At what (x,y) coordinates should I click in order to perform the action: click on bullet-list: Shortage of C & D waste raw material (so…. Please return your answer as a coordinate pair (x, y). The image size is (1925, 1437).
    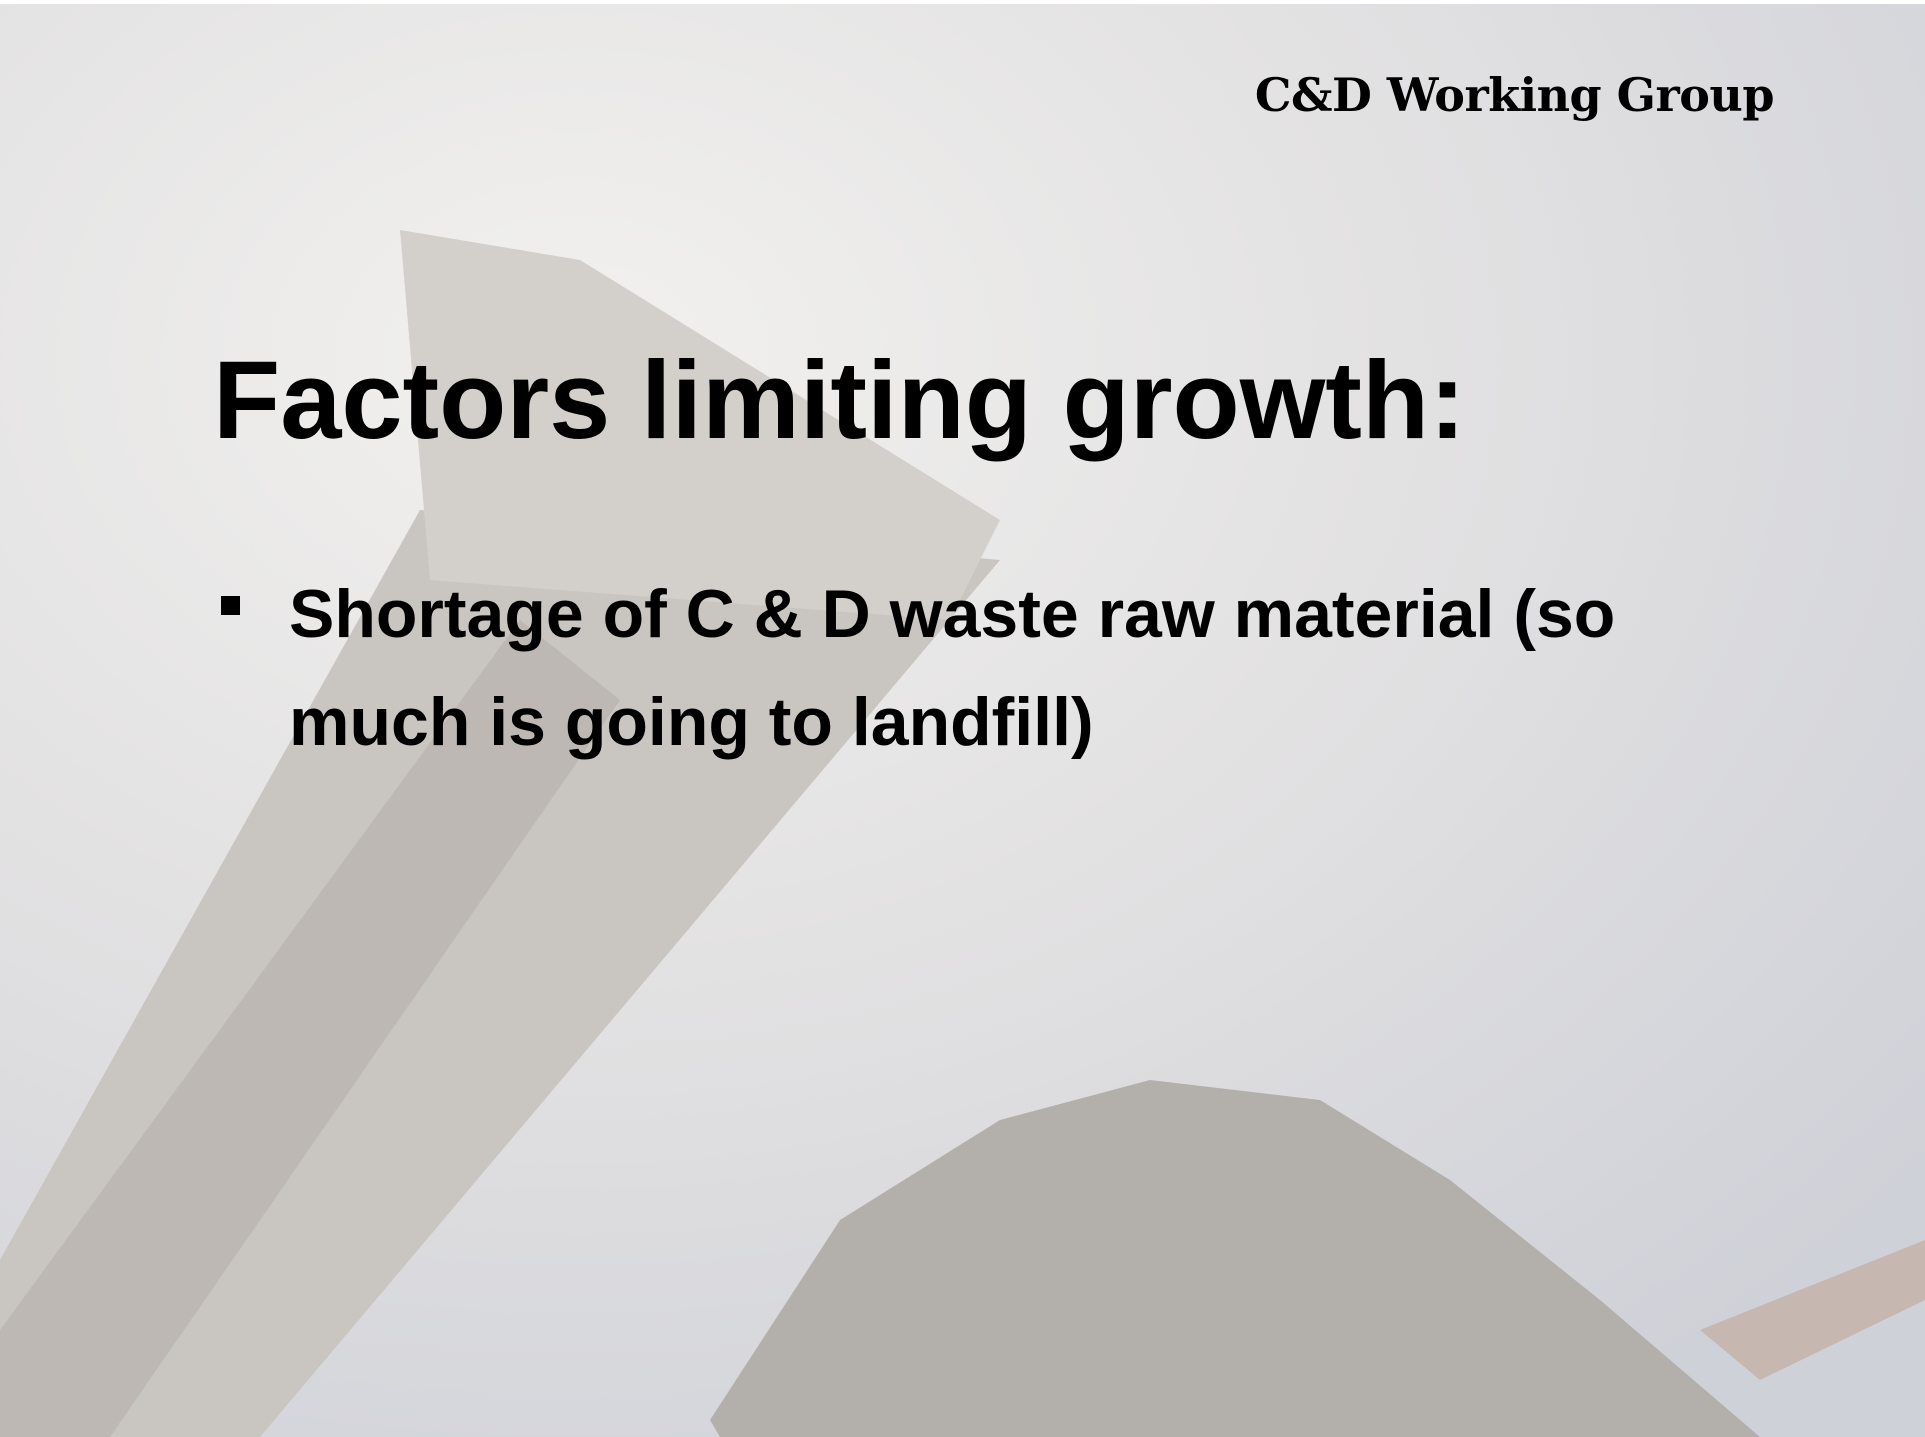
    Looking at the image, I should click on (945, 668).